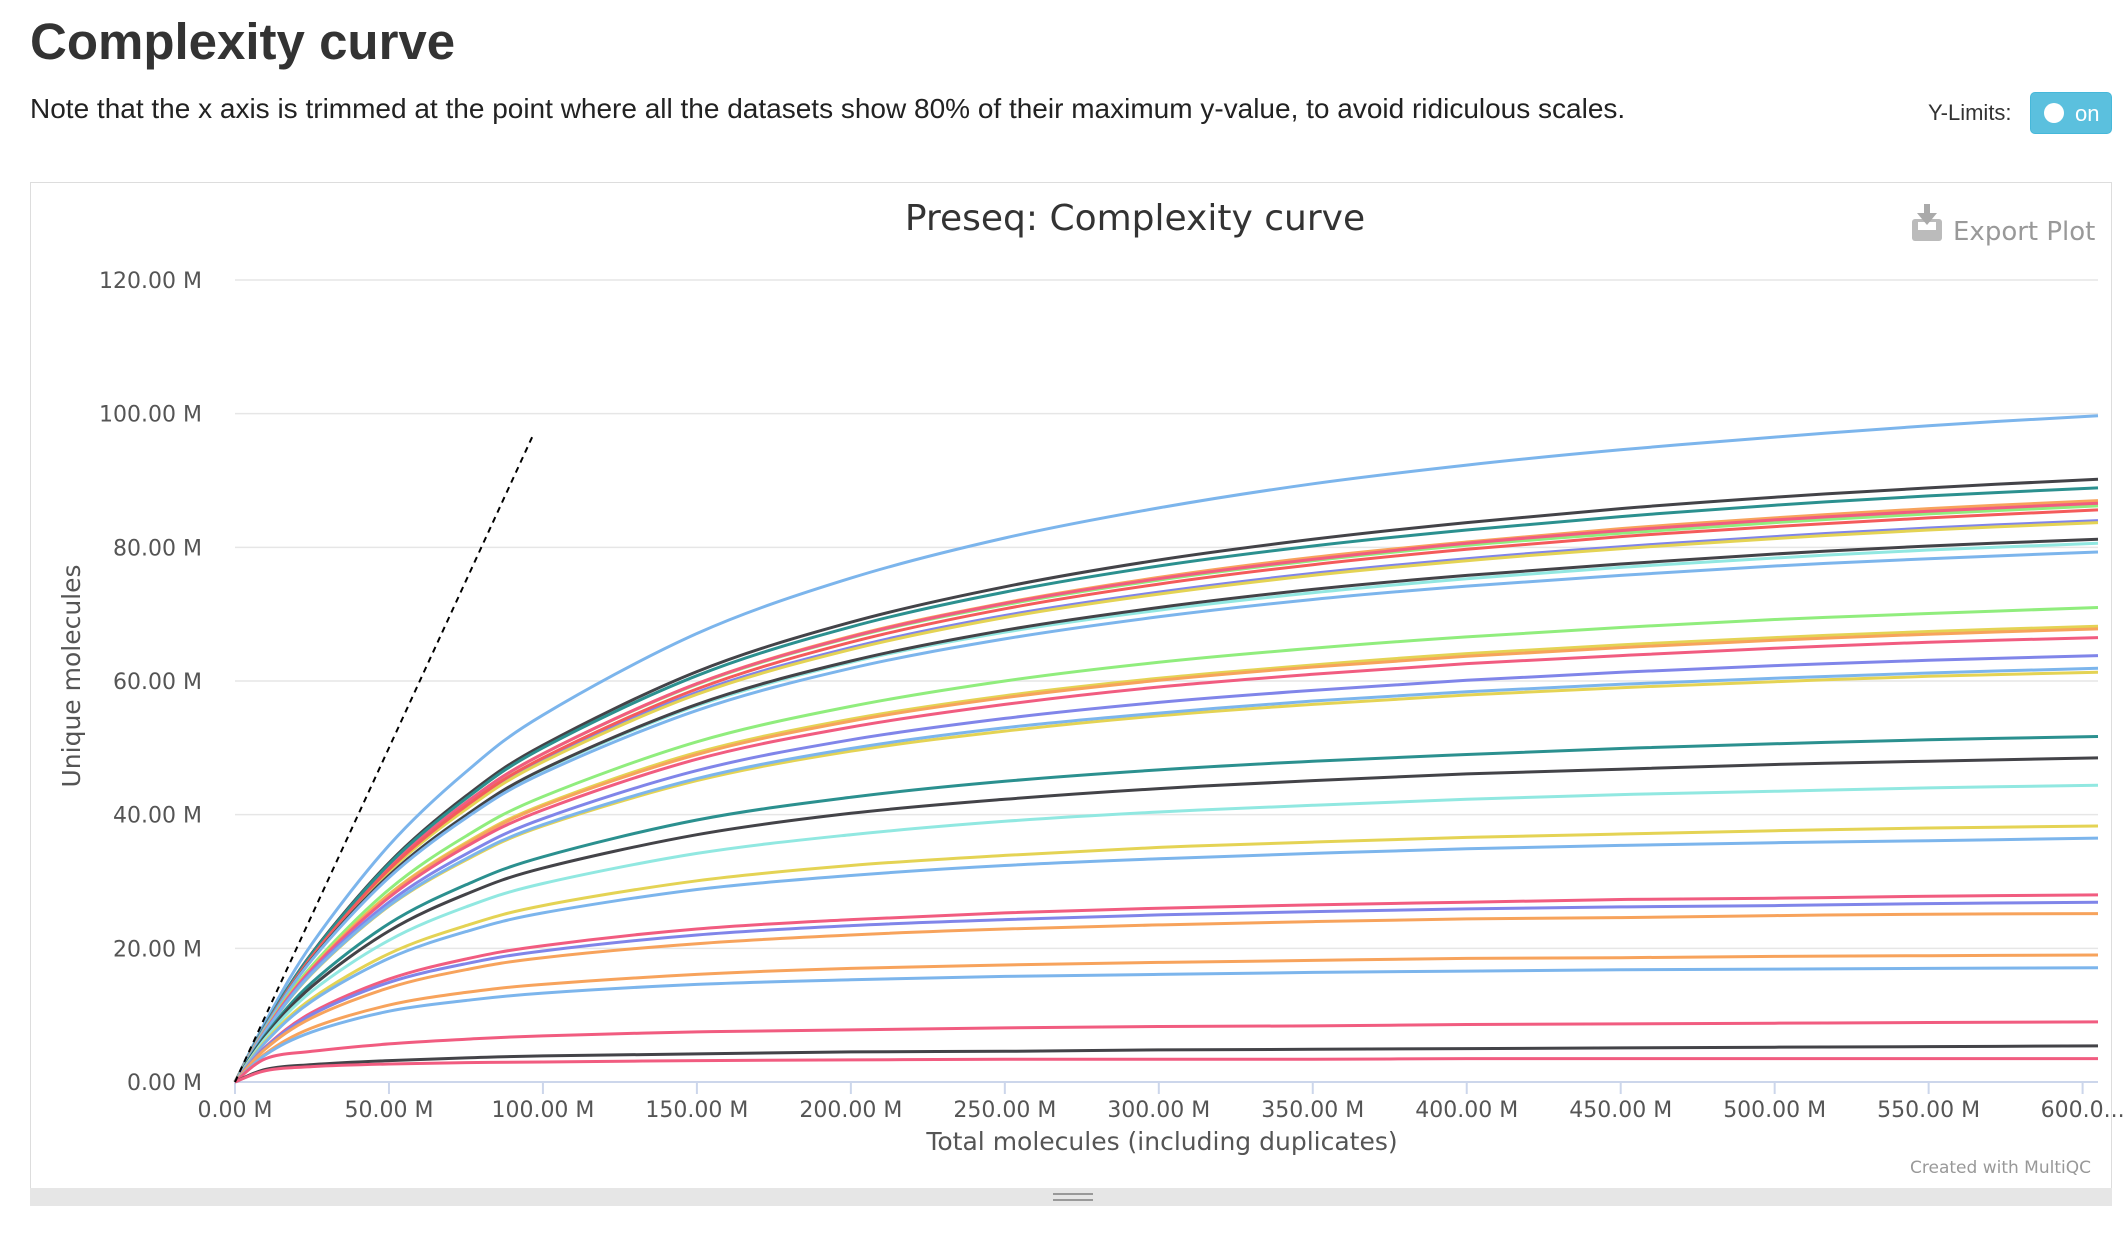 The width and height of the screenshot is (2128, 1236). What do you see at coordinates (850, 1110) in the screenshot?
I see `x-tick-label: 200.00 M` at bounding box center [850, 1110].